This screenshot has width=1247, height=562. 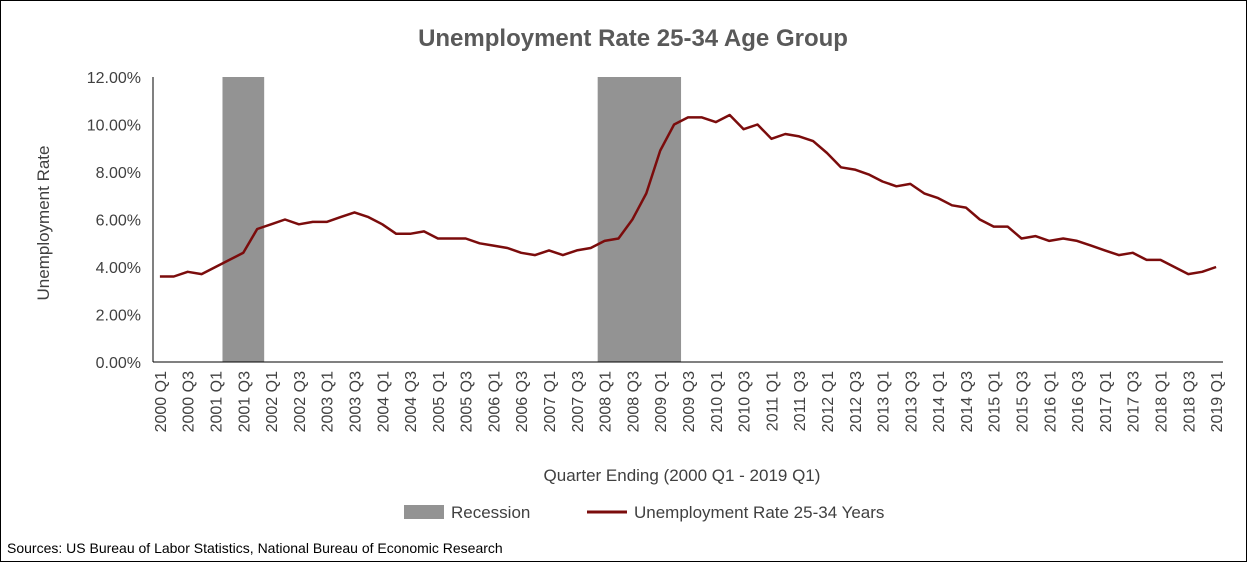 What do you see at coordinates (1161, 401) in the screenshot?
I see `x-tick-label: 2018 Q1` at bounding box center [1161, 401].